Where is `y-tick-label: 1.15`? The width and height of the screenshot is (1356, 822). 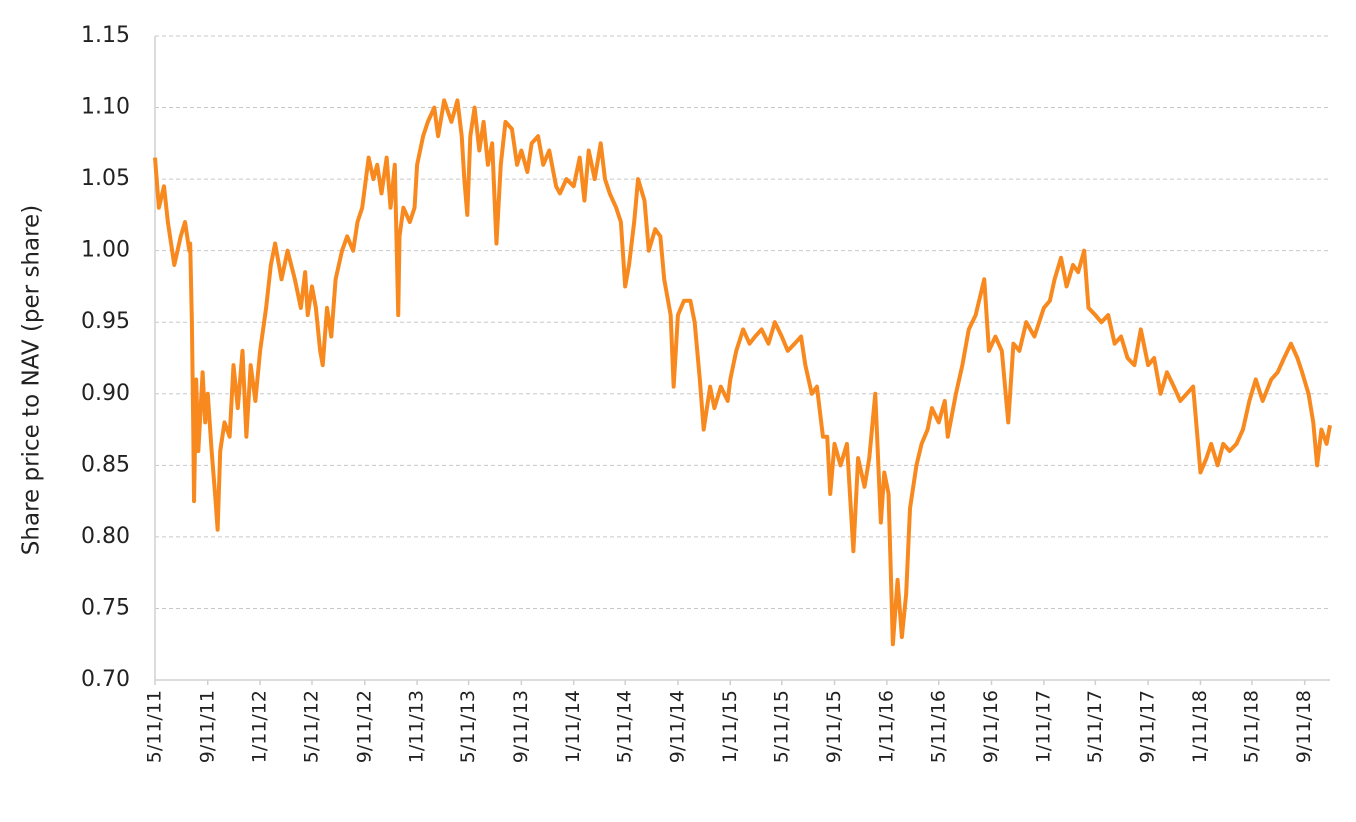 y-tick-label: 1.15 is located at coordinates (105, 35).